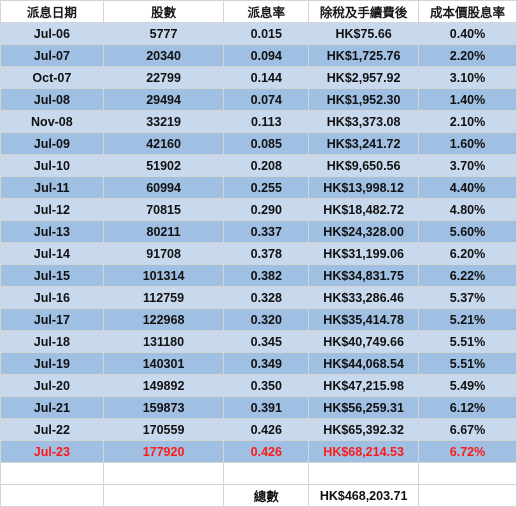 This screenshot has height=507, width=517. What do you see at coordinates (467, 253) in the screenshot?
I see `cell-yield: 6.20%` at bounding box center [467, 253].